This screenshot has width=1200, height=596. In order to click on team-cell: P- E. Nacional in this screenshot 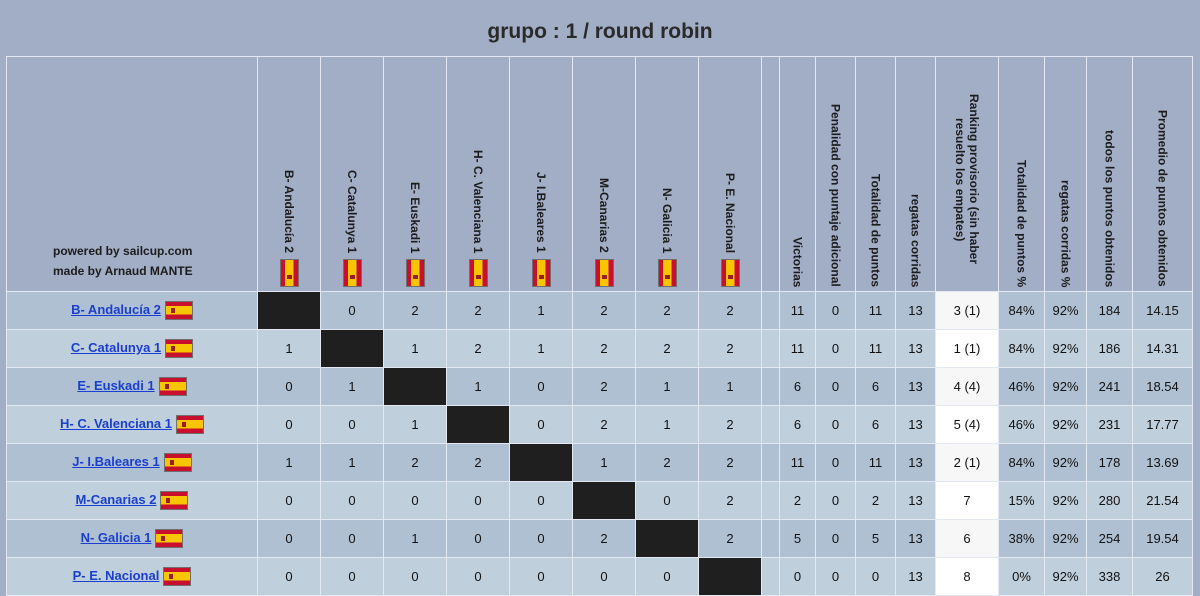, I will do `click(132, 576)`.